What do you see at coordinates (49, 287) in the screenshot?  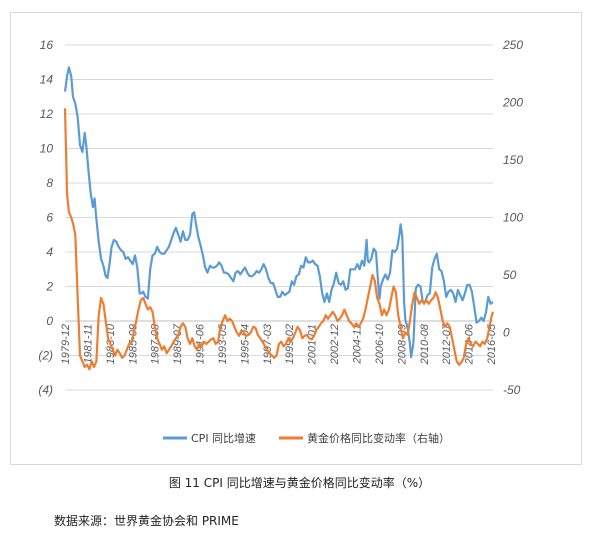 I see `left-tick-label: 2` at bounding box center [49, 287].